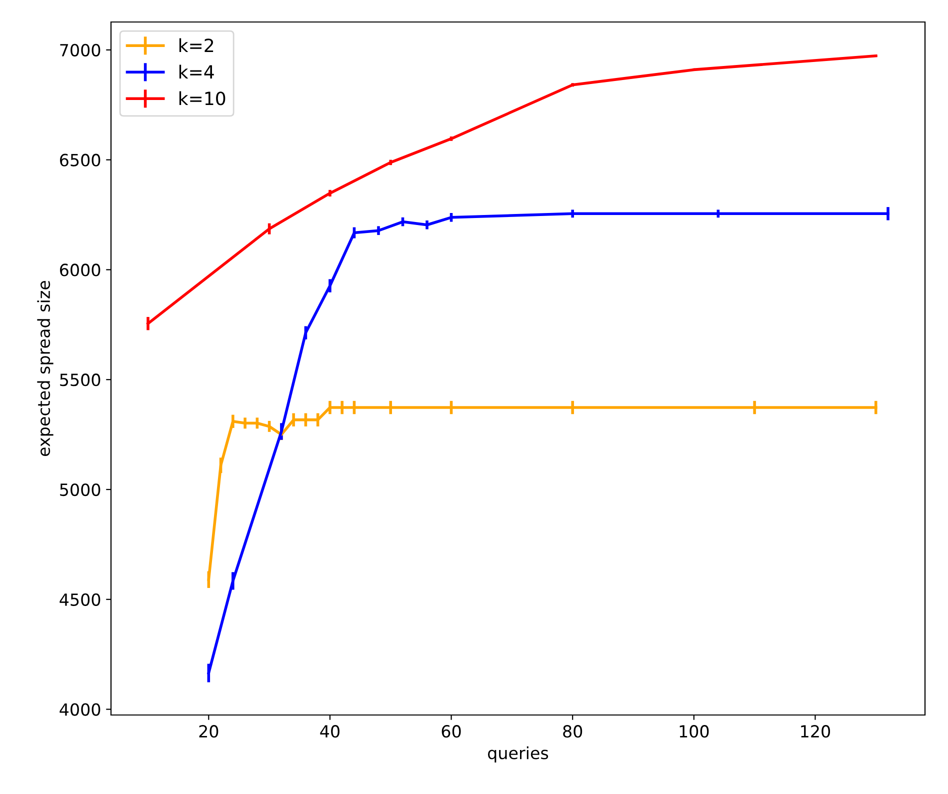  What do you see at coordinates (208, 731) in the screenshot?
I see `x-tick-label: 20` at bounding box center [208, 731].